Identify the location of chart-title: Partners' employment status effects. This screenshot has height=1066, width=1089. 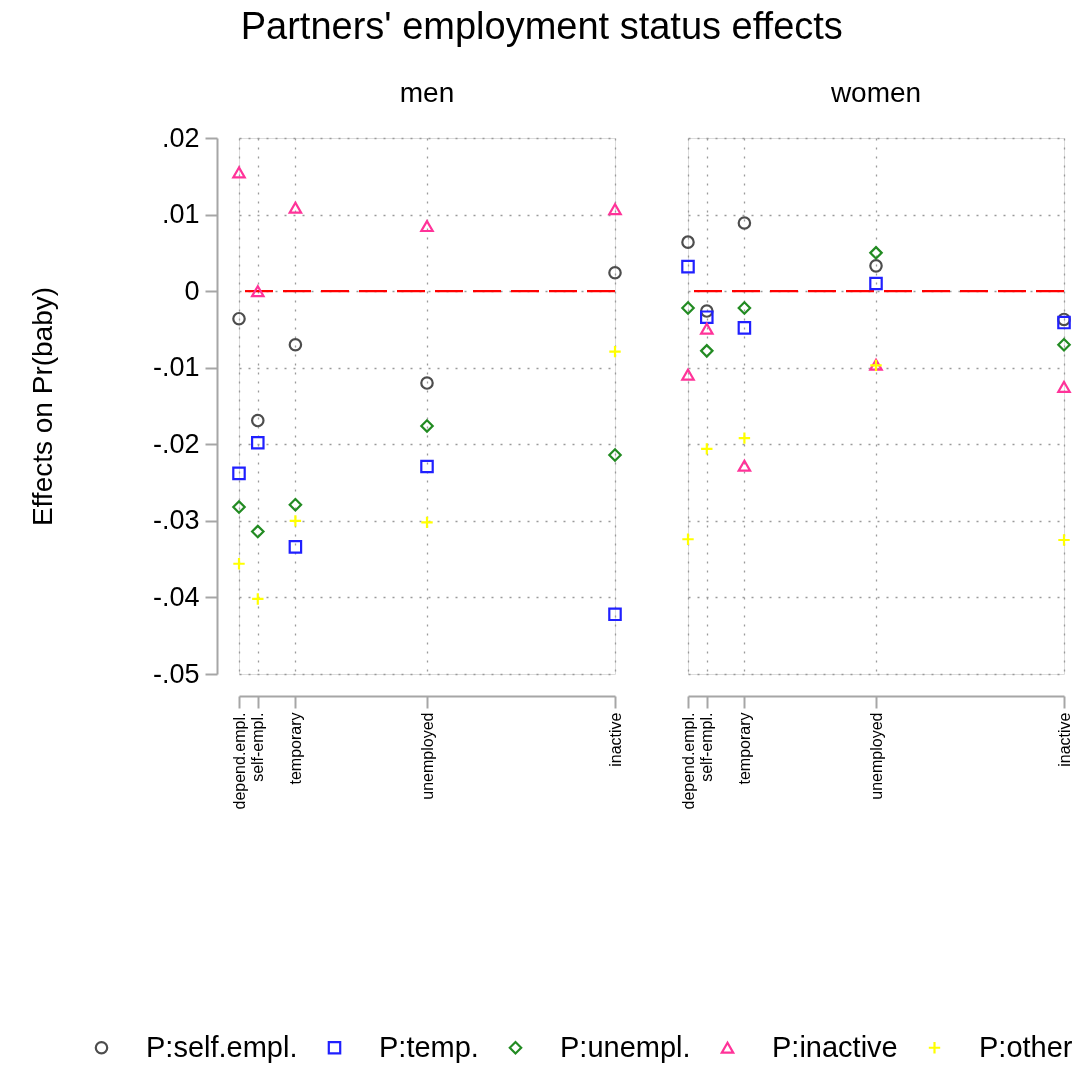
(541, 25).